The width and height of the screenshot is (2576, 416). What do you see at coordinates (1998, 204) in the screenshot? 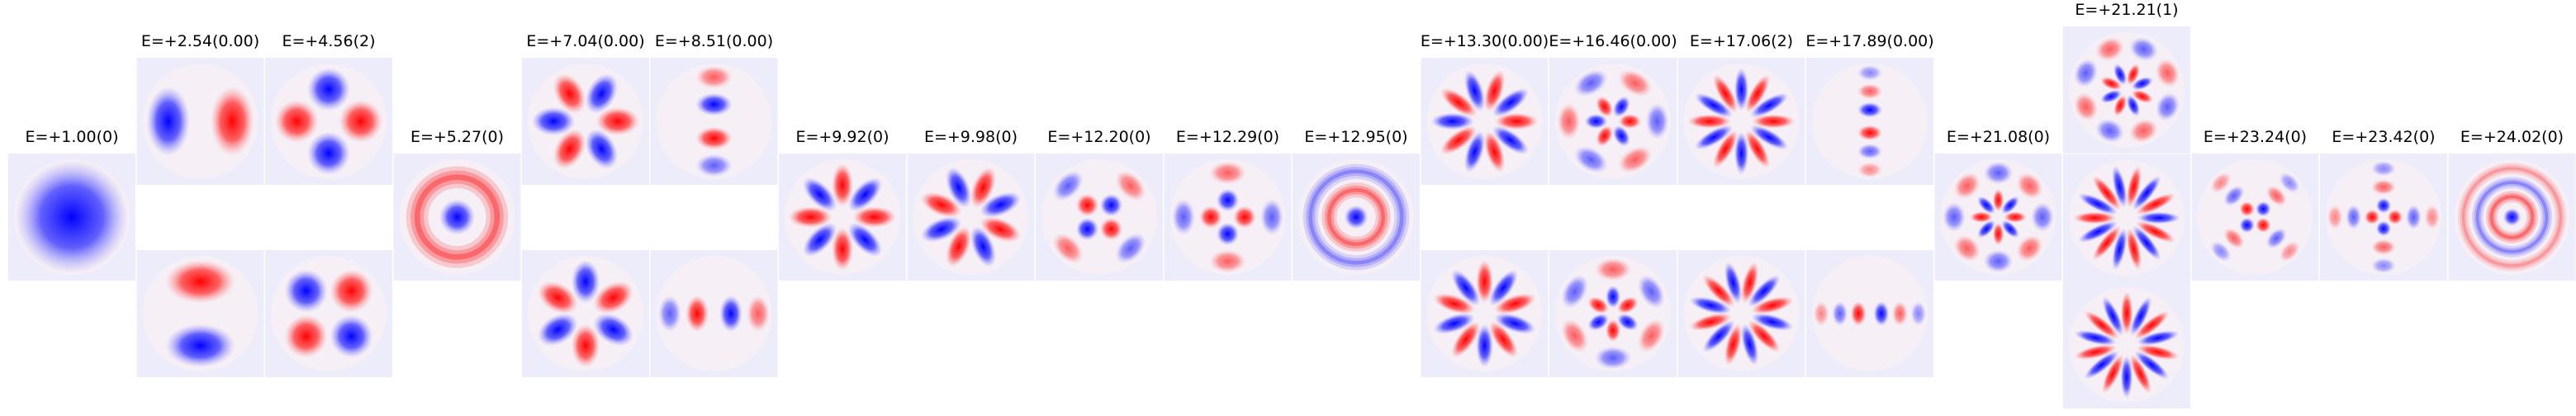
I see `mode-column: E=+21.08(0)` at bounding box center [1998, 204].